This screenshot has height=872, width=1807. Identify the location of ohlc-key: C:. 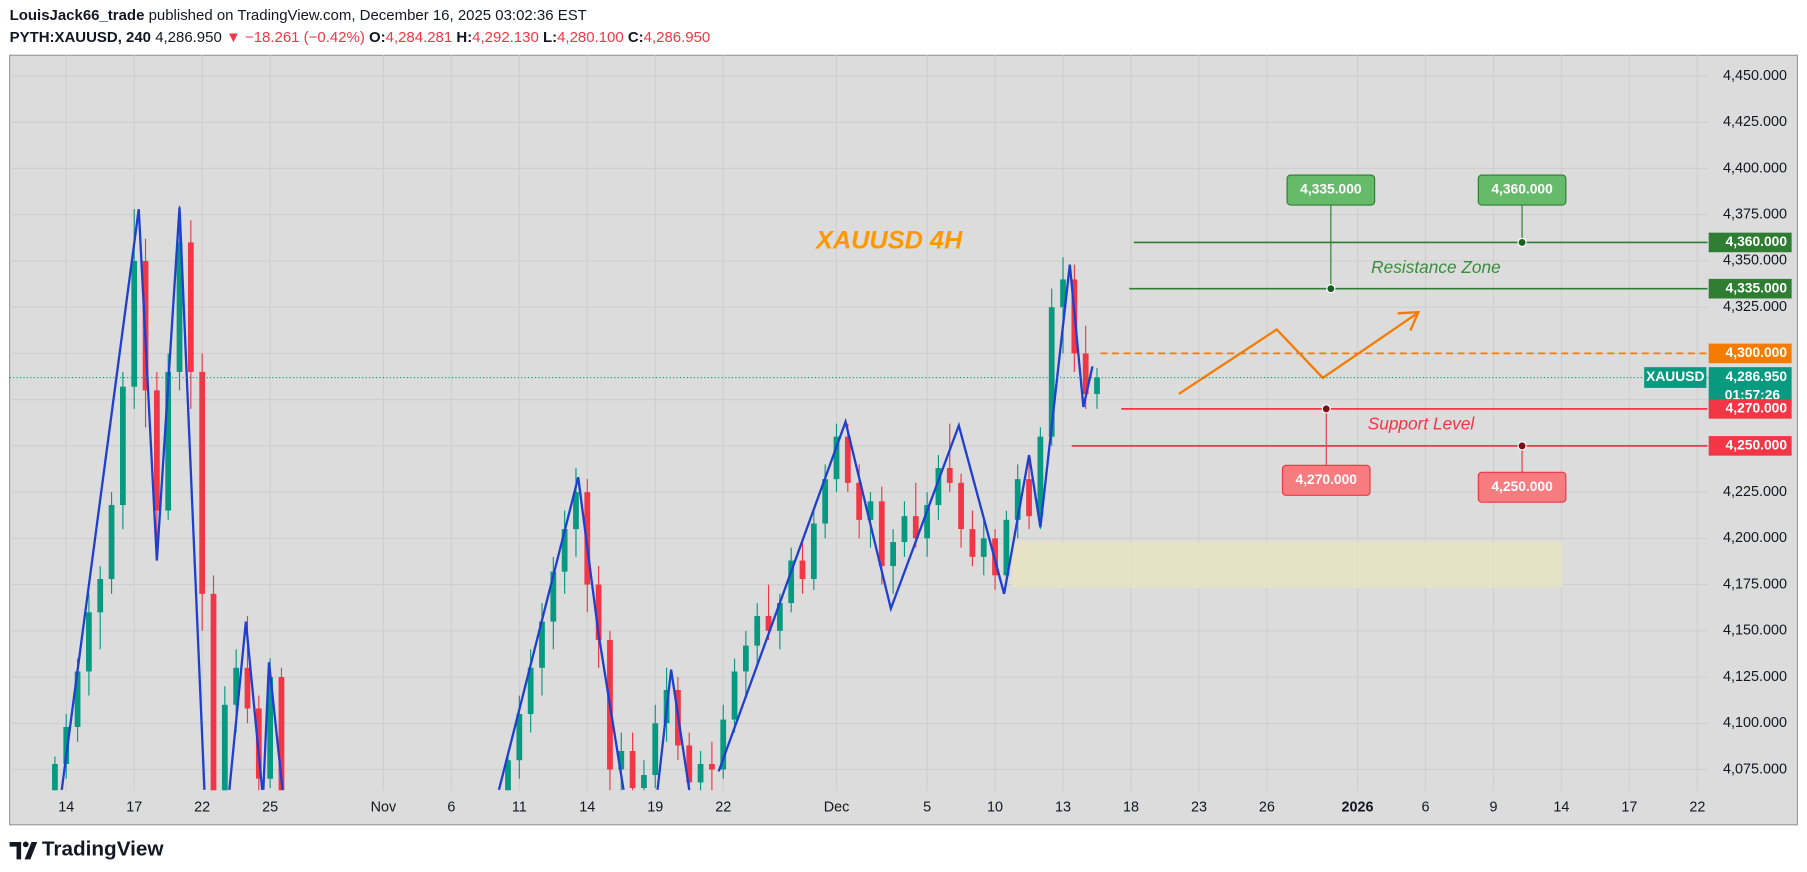
(636, 37).